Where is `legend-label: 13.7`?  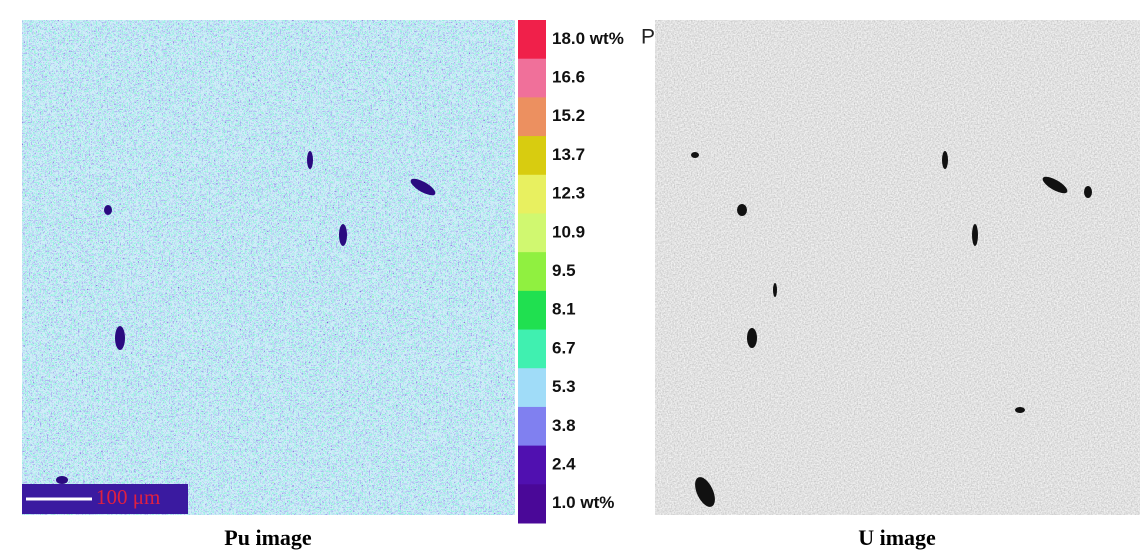
legend-label: 13.7 is located at coordinates (568, 154).